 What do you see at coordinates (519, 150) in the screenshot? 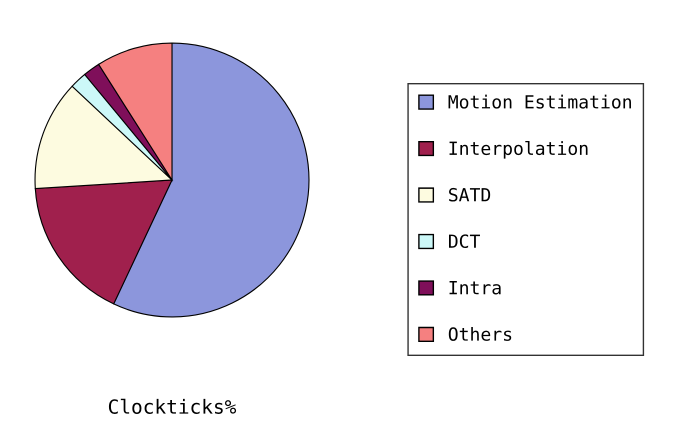
I see `legend-label: Interpolation` at bounding box center [519, 150].